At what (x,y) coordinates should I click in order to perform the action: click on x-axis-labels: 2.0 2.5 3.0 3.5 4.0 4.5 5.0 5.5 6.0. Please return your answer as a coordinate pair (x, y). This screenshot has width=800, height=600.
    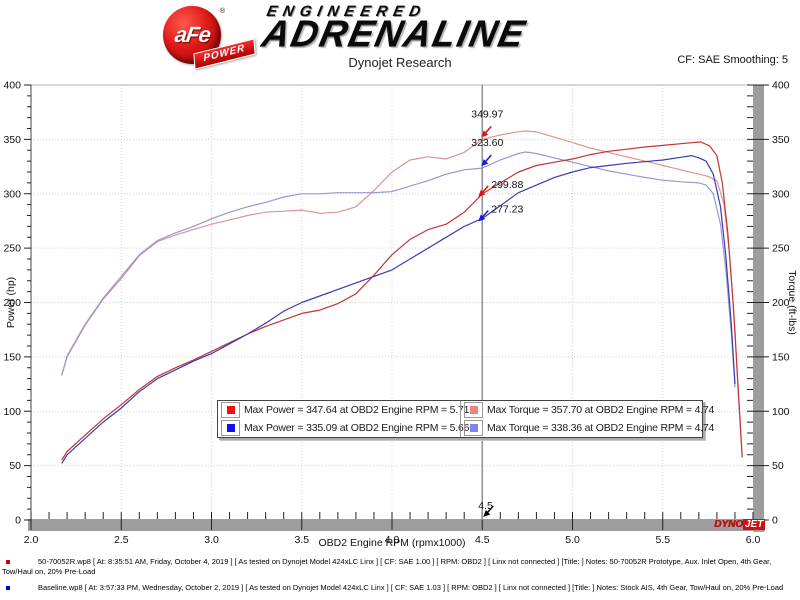
    Looking at the image, I should click on (392, 540).